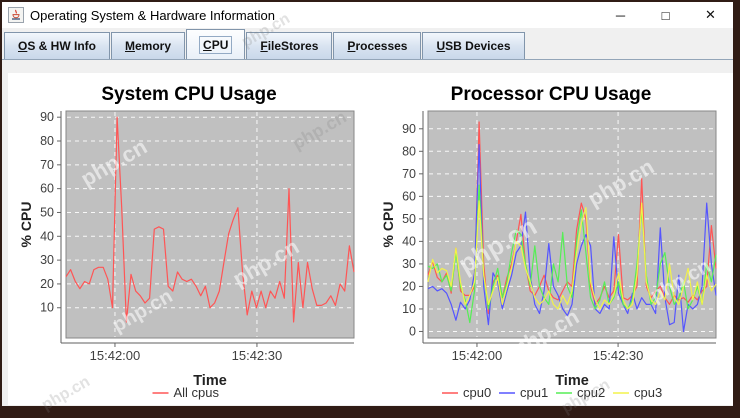 Image resolution: width=740 pixels, height=418 pixels. I want to click on legend-label-cpu2: cpu2, so click(591, 392).